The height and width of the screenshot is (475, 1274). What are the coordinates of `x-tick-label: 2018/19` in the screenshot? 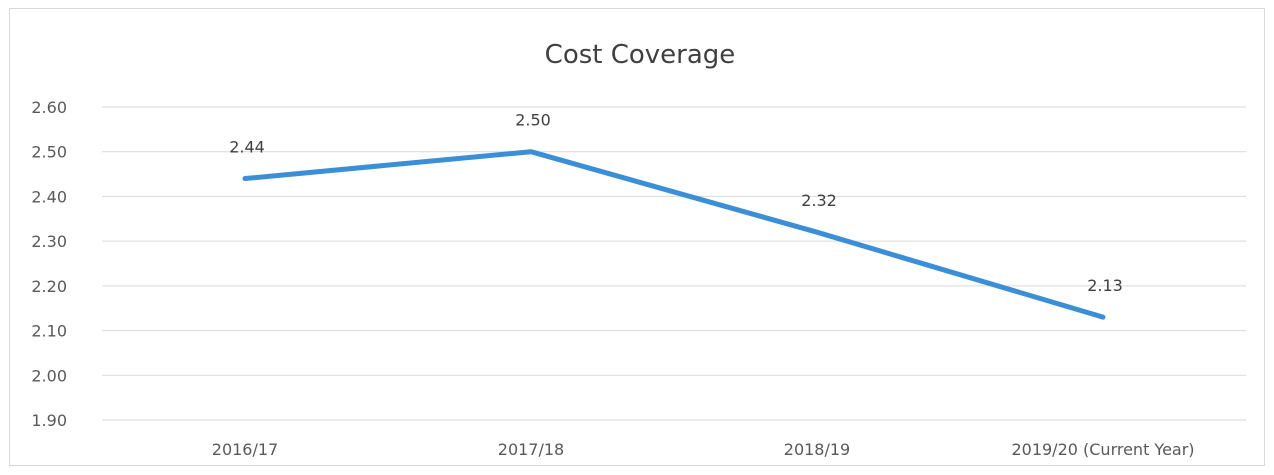 It's located at (817, 449).